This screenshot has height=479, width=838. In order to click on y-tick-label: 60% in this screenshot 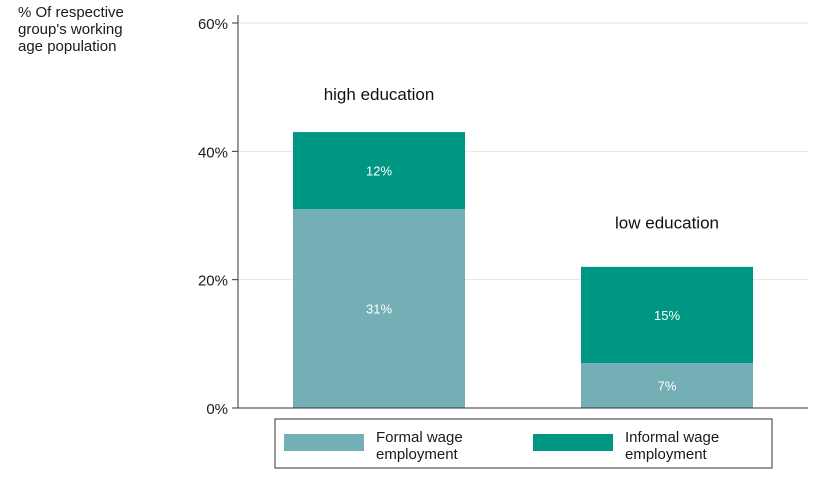, I will do `click(213, 24)`.